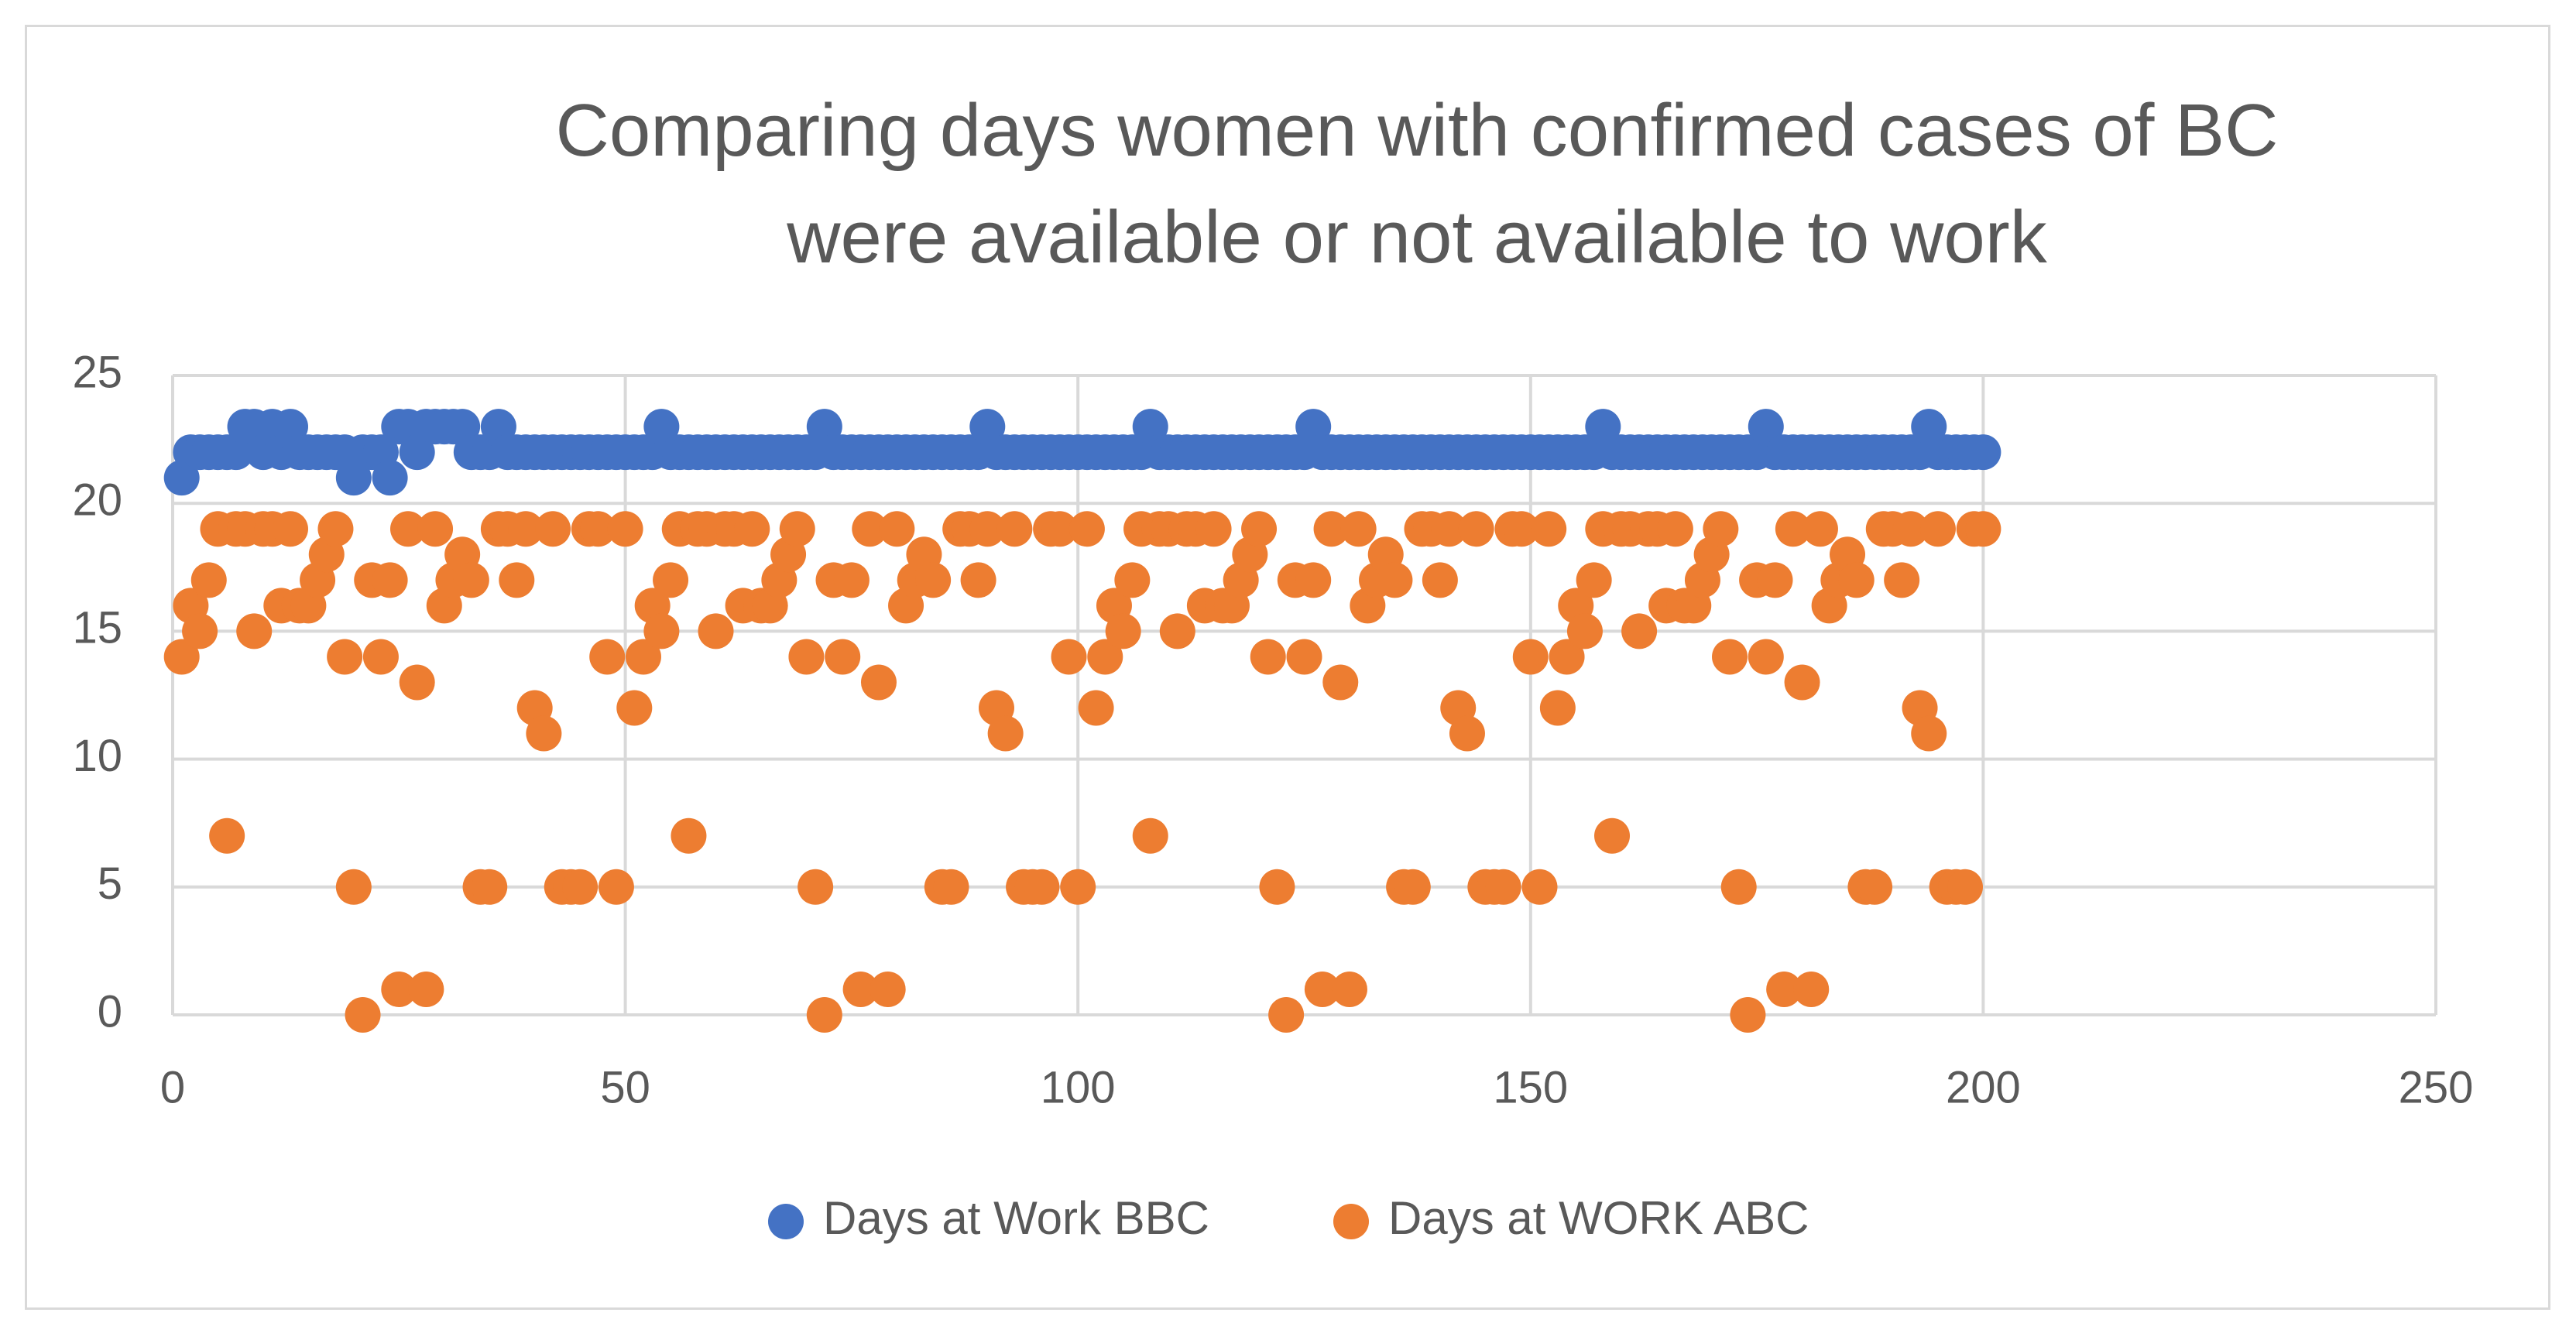 The image size is (2576, 1340). I want to click on y-tick-label: 5, so click(110, 883).